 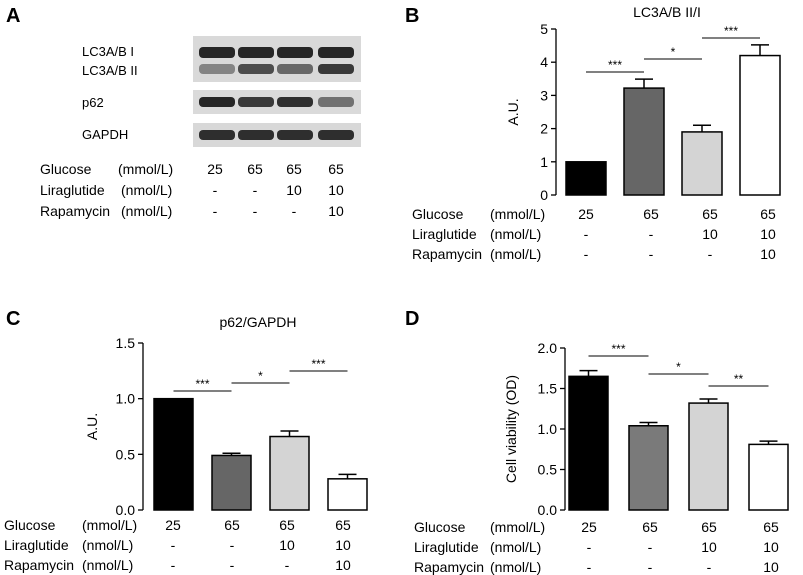 I want to click on significance-label-3: **, so click(x=739, y=379).